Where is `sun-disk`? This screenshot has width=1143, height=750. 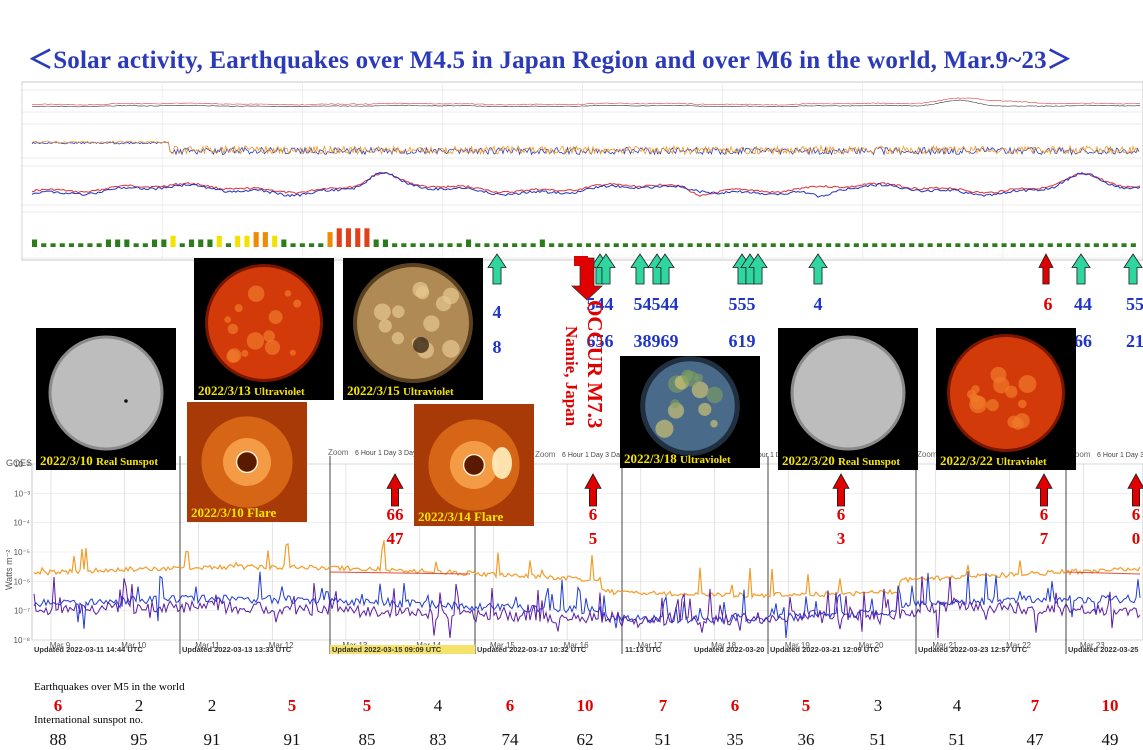 sun-disk is located at coordinates (106, 393).